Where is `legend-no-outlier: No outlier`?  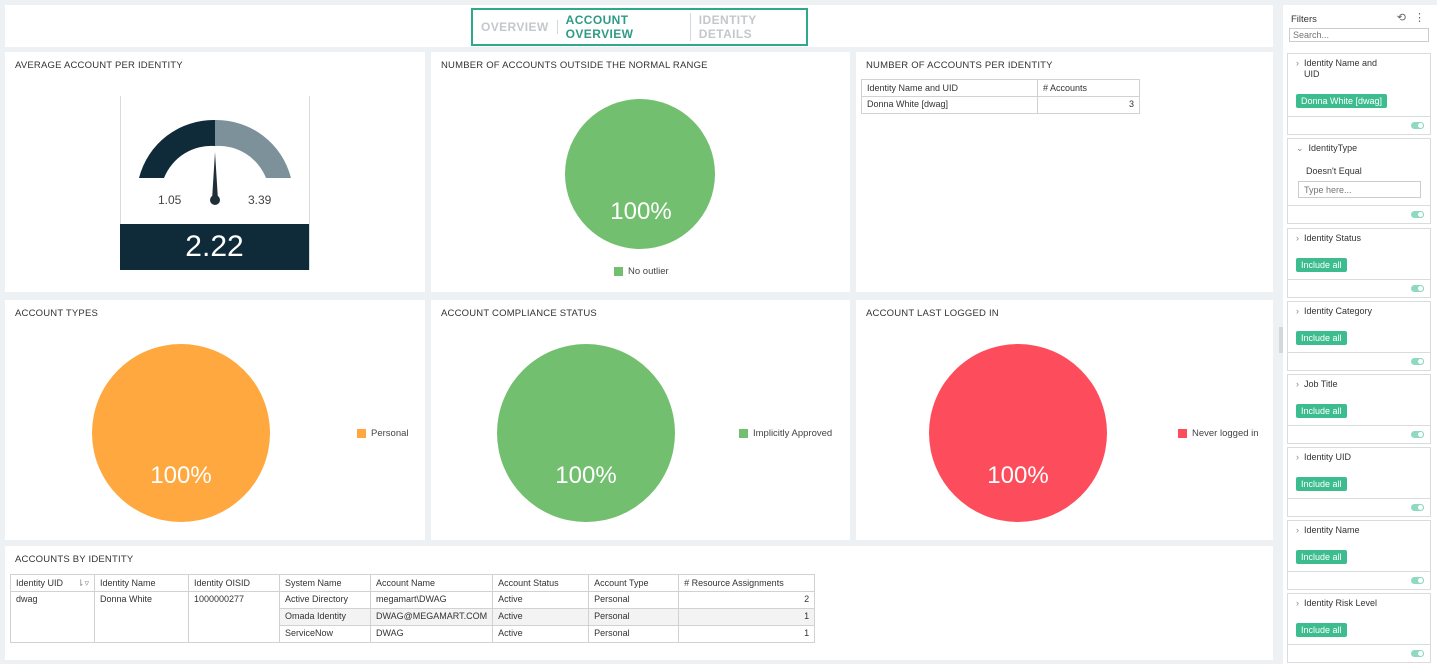
legend-no-outlier: No outlier is located at coordinates (641, 271).